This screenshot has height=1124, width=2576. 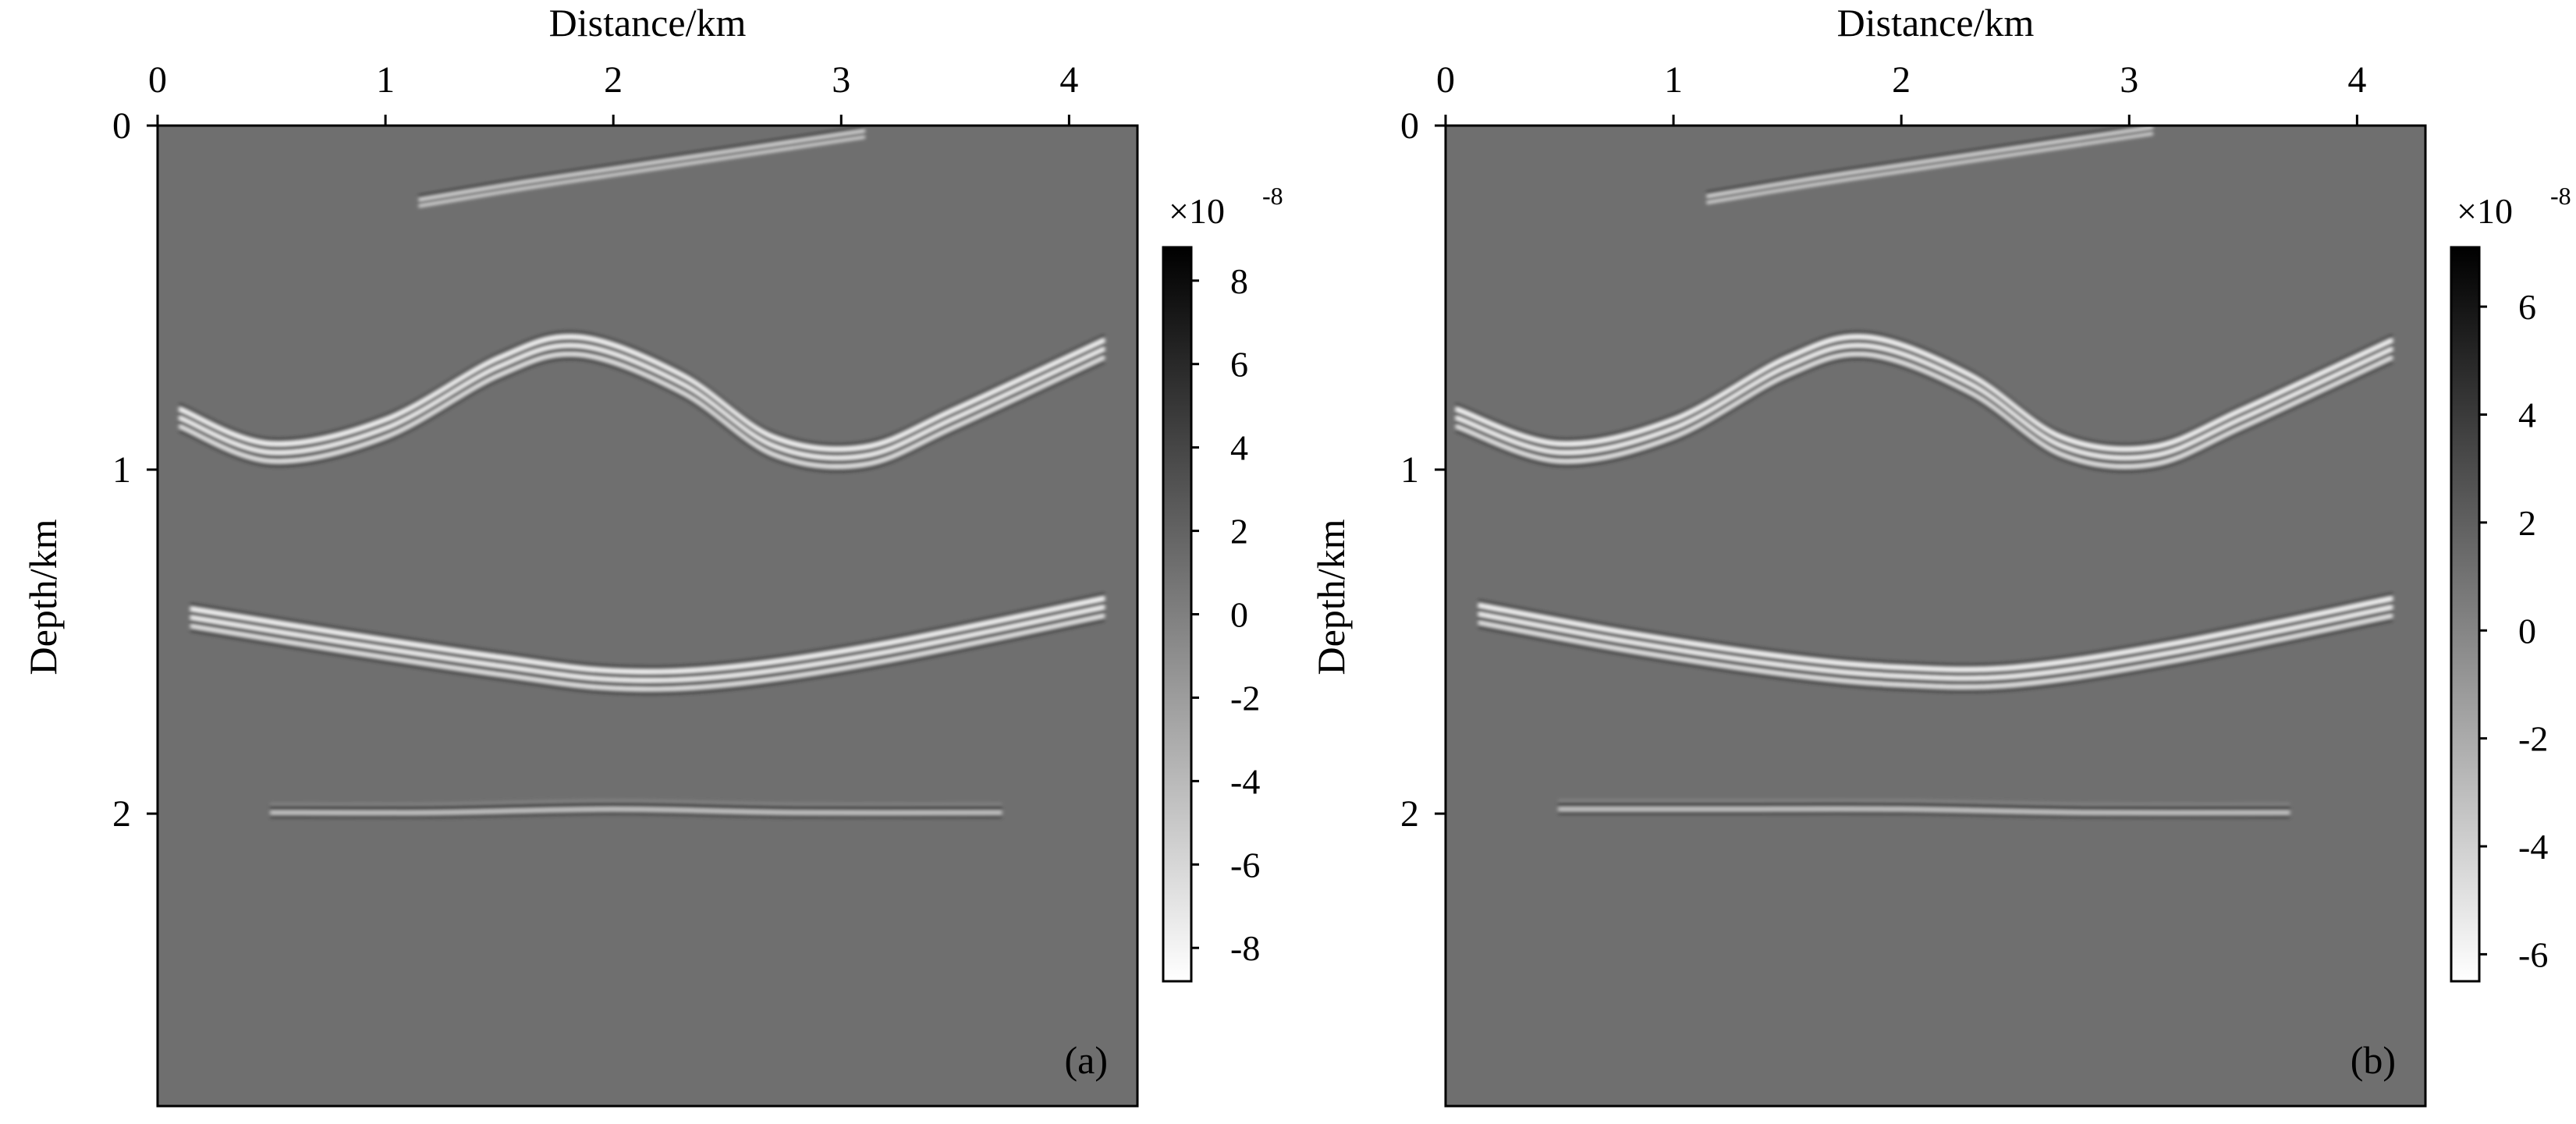 What do you see at coordinates (1087, 1060) in the screenshot?
I see `panel-label: (a)` at bounding box center [1087, 1060].